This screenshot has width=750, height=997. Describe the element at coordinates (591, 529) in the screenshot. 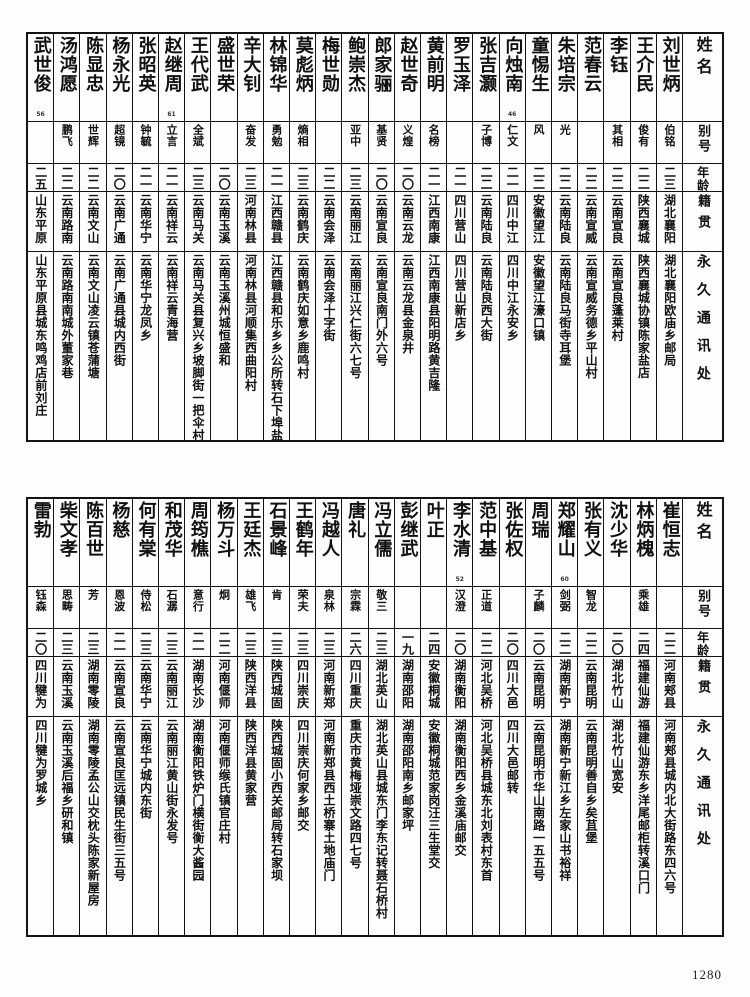

I see `entry-name: 张有义` at that location.